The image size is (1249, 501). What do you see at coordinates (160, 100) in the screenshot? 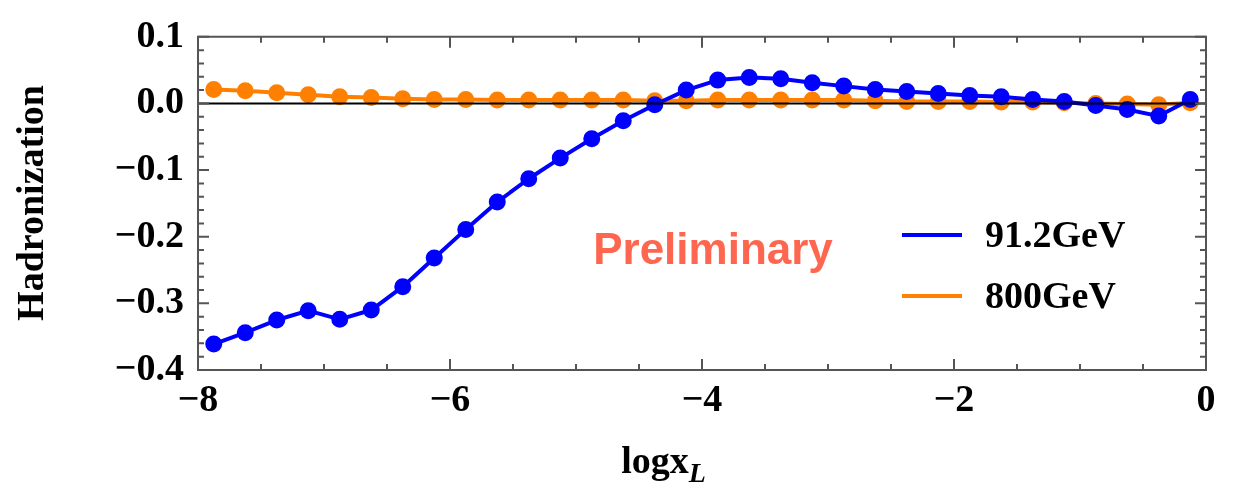
I see `y-tick-label: 0.0` at bounding box center [160, 100].